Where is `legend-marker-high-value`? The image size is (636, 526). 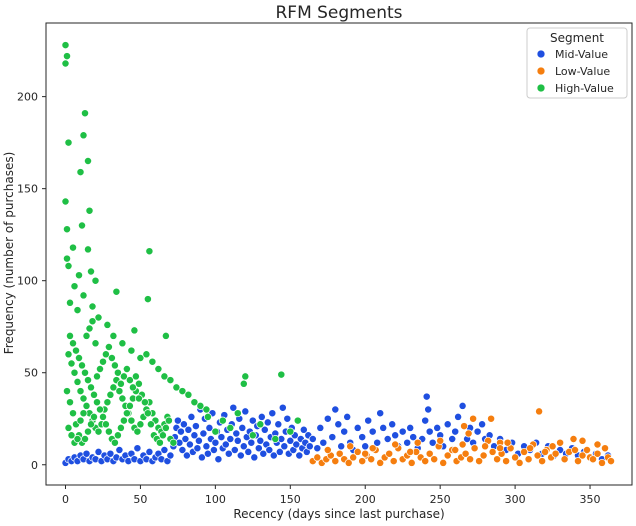 legend-marker-high-value is located at coordinates (541, 88).